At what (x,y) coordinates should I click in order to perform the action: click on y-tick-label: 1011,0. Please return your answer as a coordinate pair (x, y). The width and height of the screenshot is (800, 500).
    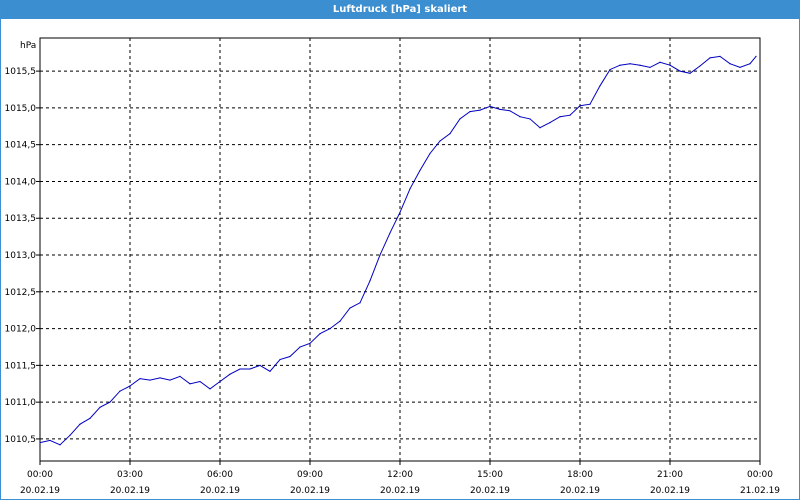
    Looking at the image, I should click on (21, 403).